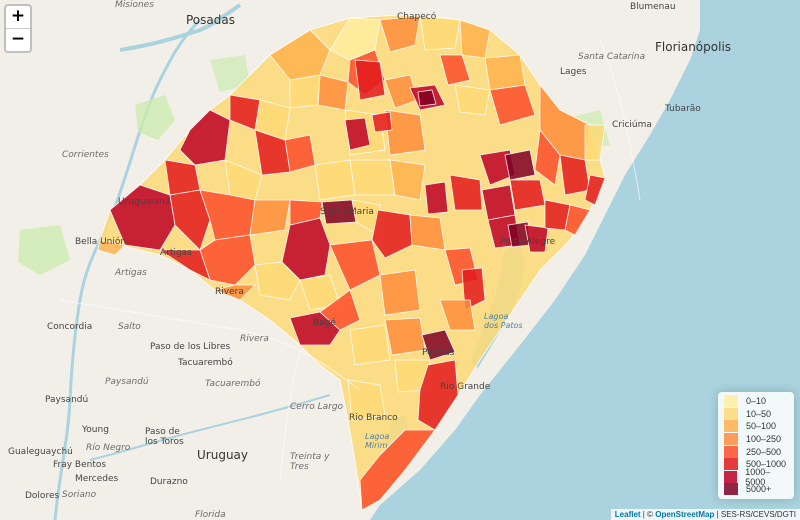 Image resolution: width=800 pixels, height=520 pixels. What do you see at coordinates (229, 292) in the screenshot?
I see `place-rivera: Rivera` at bounding box center [229, 292].